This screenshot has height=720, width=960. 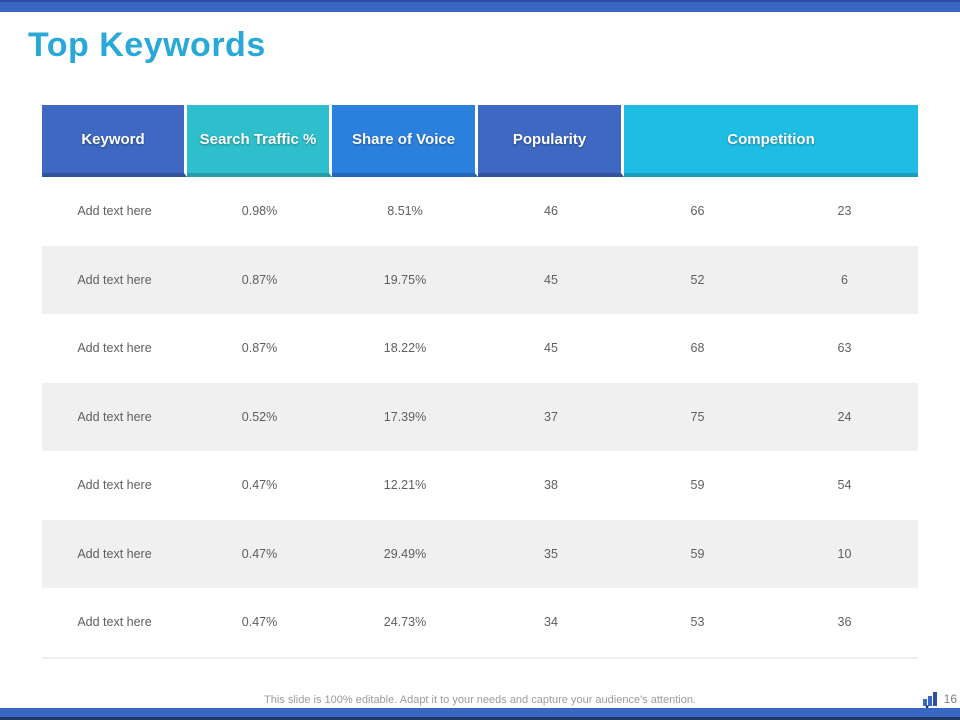 I want to click on table-row: Add text here 0.98% 8.51% 46 66 23, so click(x=480, y=211).